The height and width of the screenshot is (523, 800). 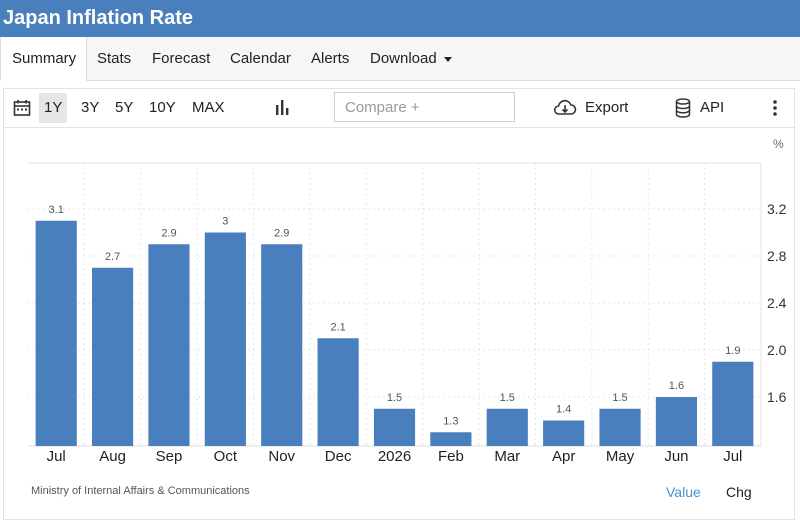 What do you see at coordinates (90, 107) in the screenshot?
I see `range-3y-button: 3Y` at bounding box center [90, 107].